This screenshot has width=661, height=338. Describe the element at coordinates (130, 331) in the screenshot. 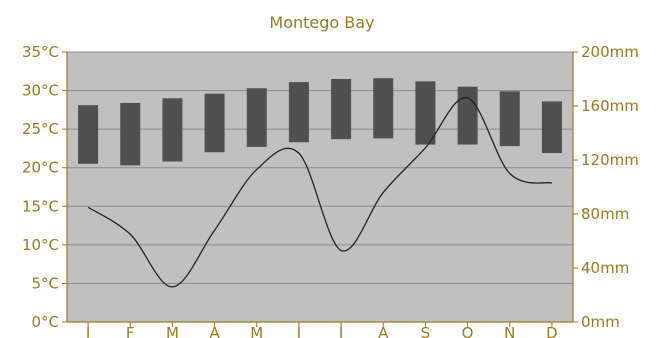

I see `month-label-1: F` at that location.